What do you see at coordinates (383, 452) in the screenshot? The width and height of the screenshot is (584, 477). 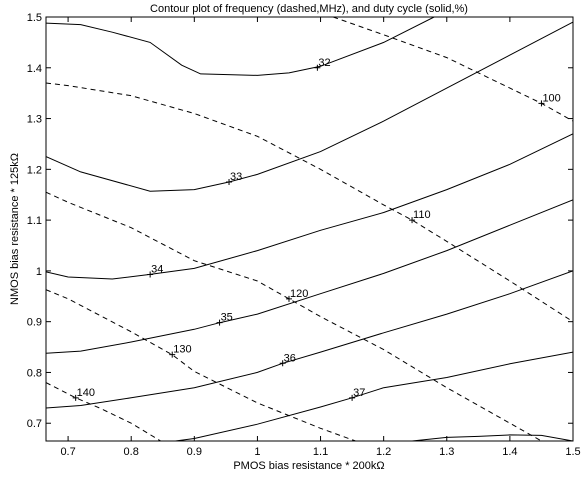 I see `x-tick-label: 1.2` at bounding box center [383, 452].